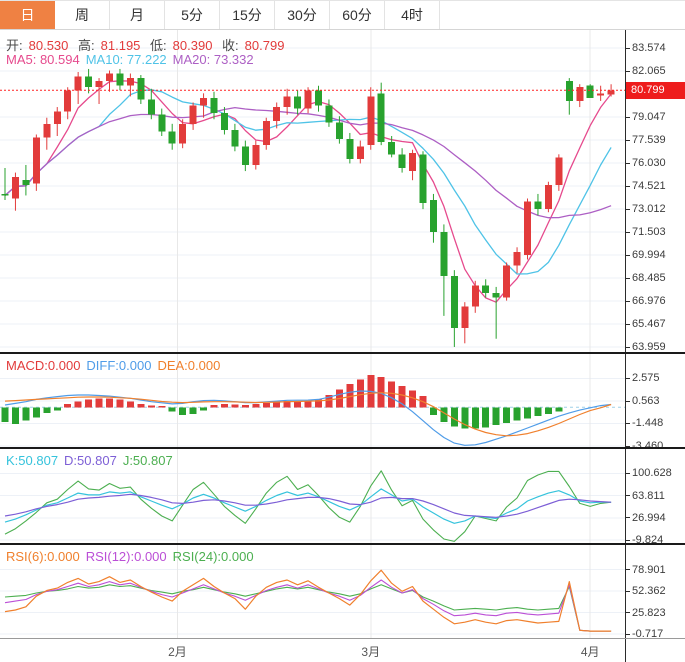 The height and width of the screenshot is (662, 685). Describe the element at coordinates (590, 652) in the screenshot. I see `x-axis-month-label: 4月` at that location.